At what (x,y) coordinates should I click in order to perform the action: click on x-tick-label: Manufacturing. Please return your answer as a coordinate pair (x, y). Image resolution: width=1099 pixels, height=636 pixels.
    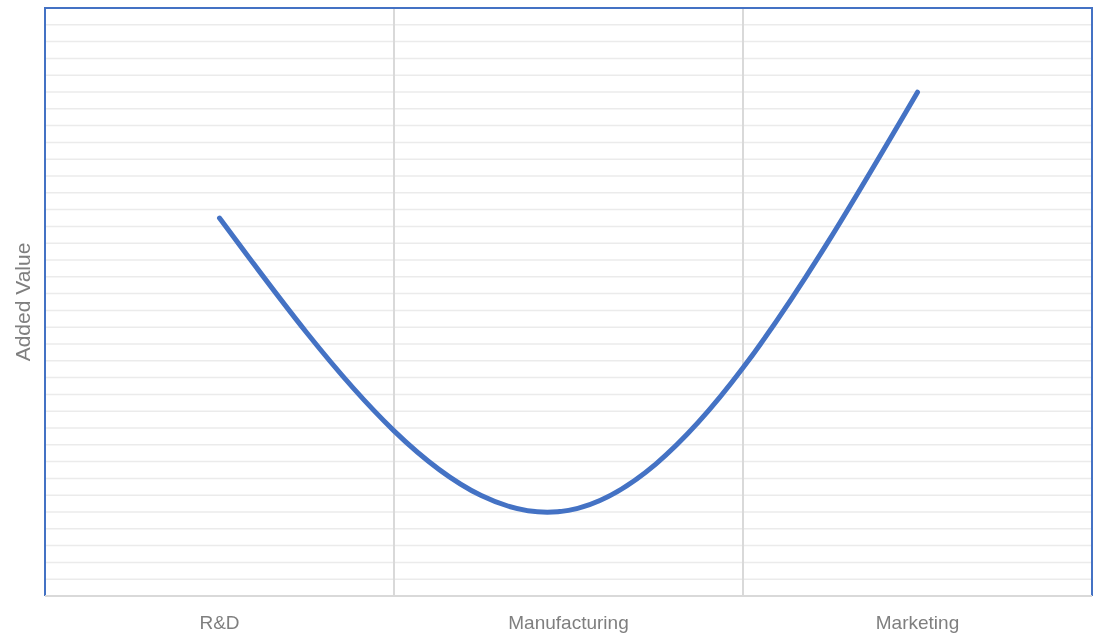
    Looking at the image, I should click on (568, 622).